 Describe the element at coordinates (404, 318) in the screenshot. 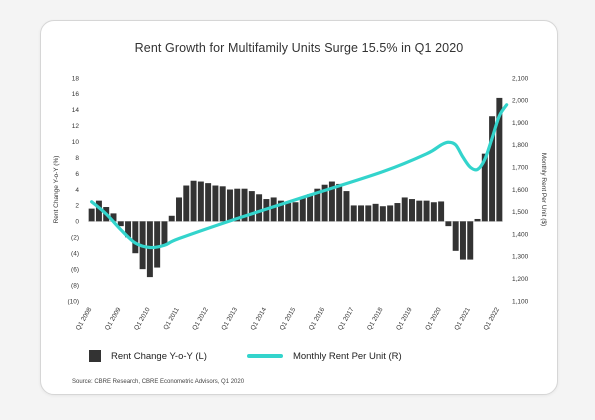

I see `x-tick-label: Q1 2019` at that location.